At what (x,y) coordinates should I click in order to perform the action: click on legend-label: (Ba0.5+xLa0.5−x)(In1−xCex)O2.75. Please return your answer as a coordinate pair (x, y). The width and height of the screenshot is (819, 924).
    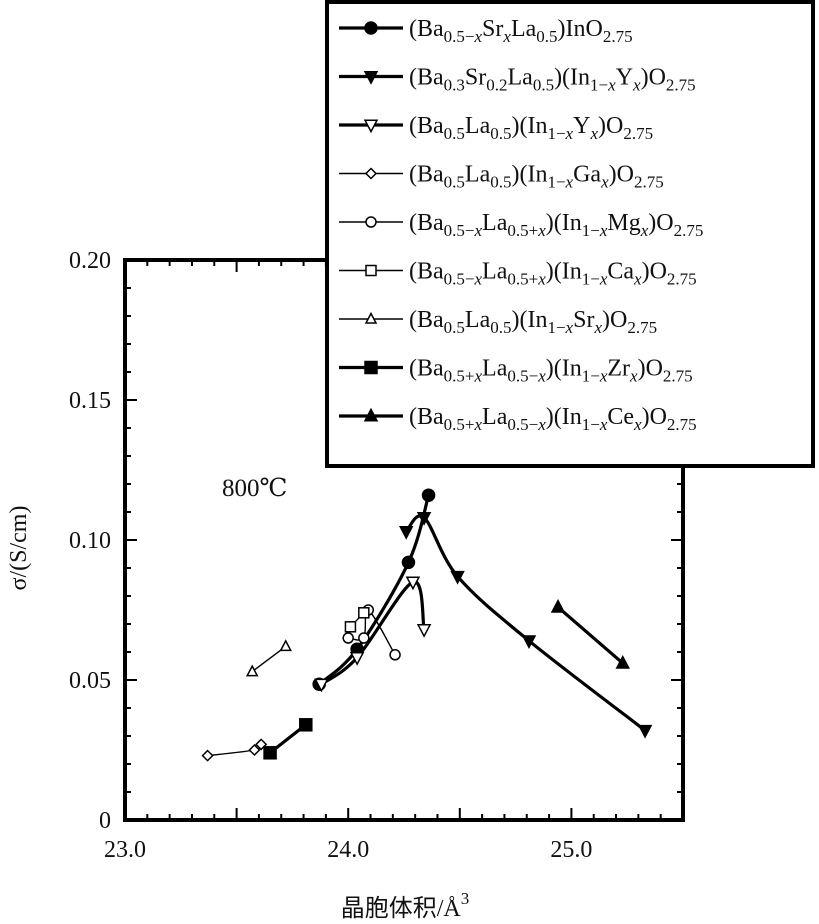
    Looking at the image, I should click on (553, 419).